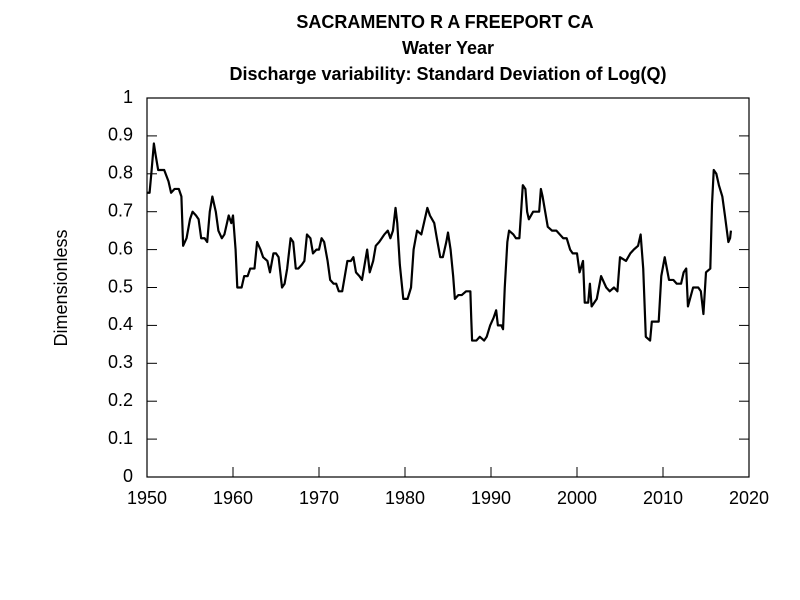  I want to click on y-axis-label: Dimensionless, so click(61, 287).